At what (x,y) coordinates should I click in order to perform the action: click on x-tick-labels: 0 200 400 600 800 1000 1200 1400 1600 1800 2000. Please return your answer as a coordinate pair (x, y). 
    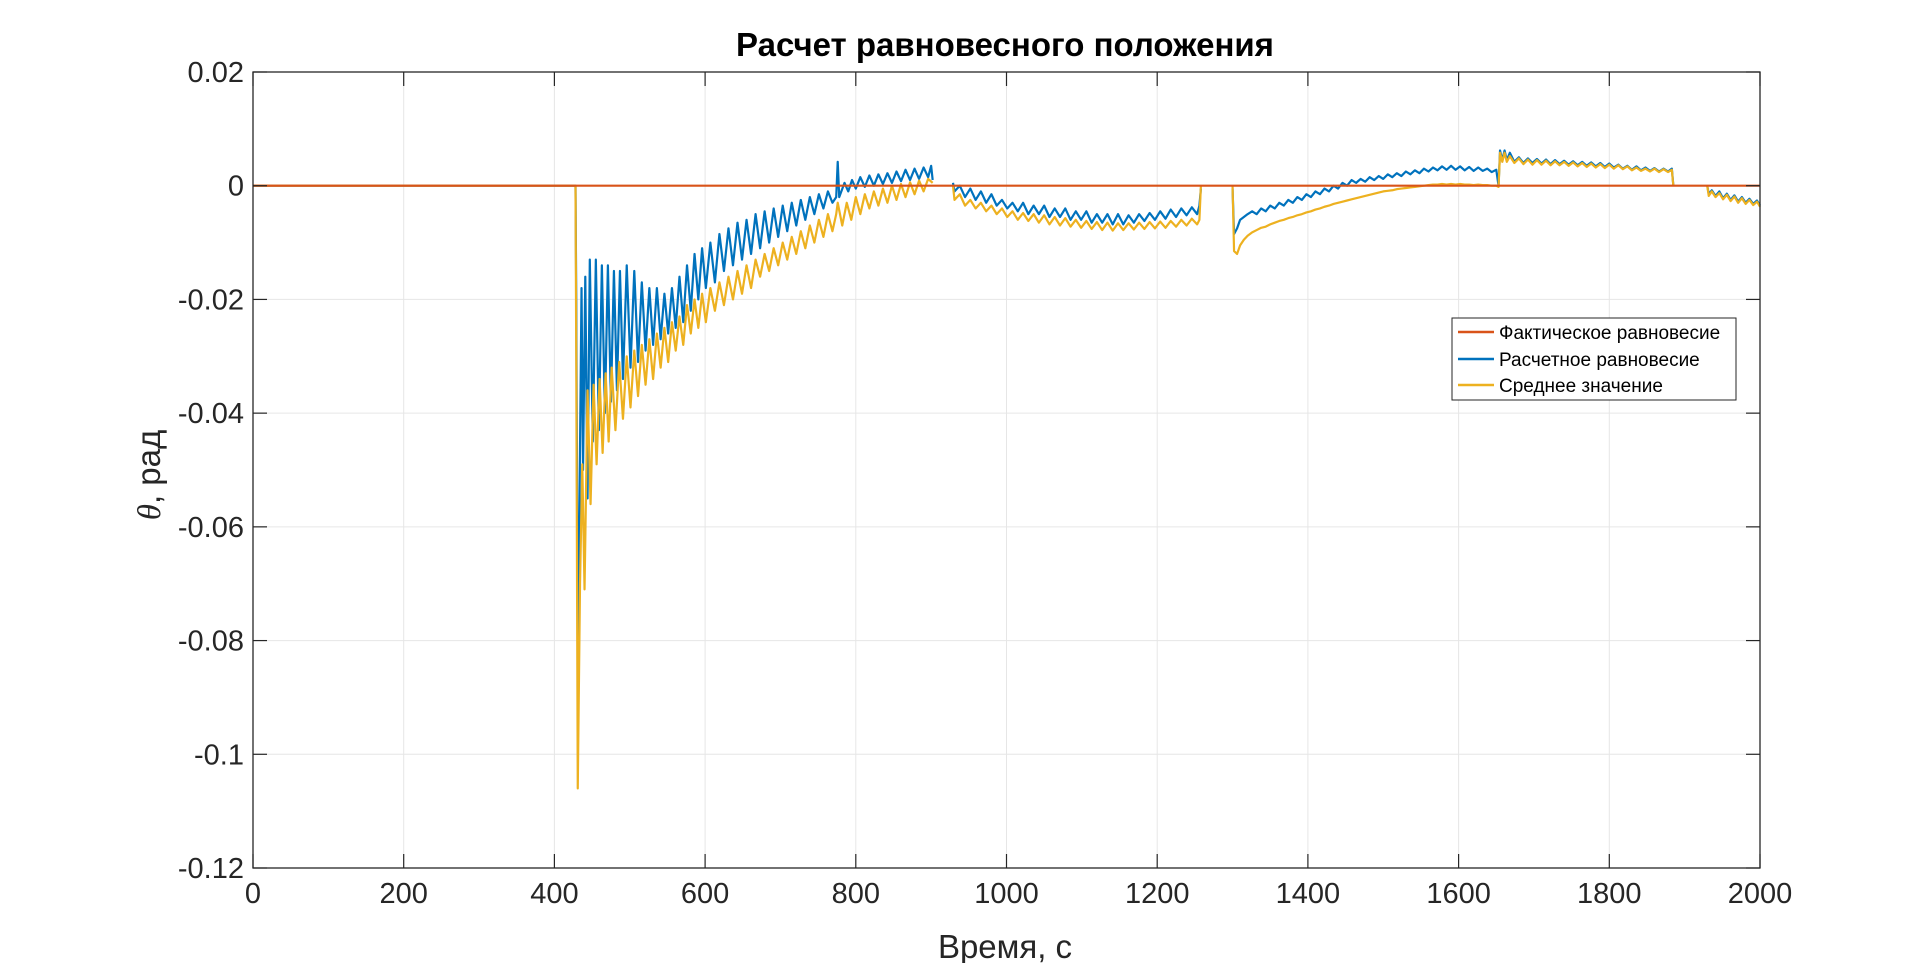
    Looking at the image, I should click on (1018, 894).